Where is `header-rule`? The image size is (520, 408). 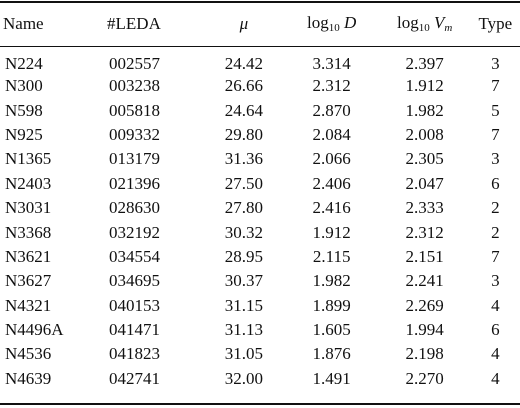
header-rule is located at coordinates (260, 46).